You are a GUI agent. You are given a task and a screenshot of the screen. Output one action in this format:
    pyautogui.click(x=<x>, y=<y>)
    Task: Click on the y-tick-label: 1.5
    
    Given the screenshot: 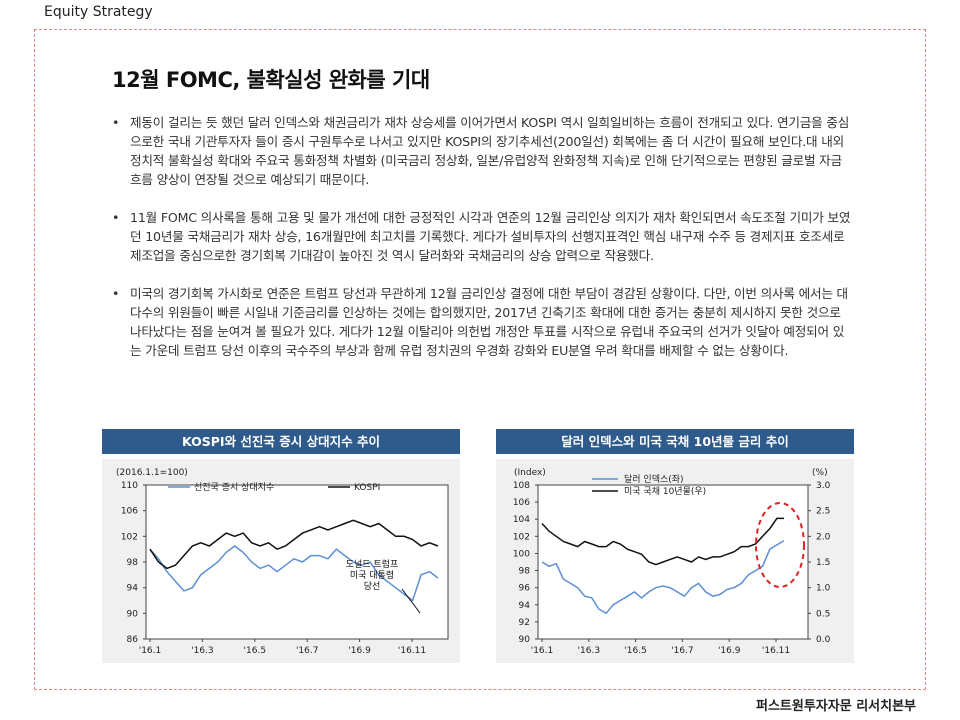 What is the action you would take?
    pyautogui.click(x=823, y=563)
    